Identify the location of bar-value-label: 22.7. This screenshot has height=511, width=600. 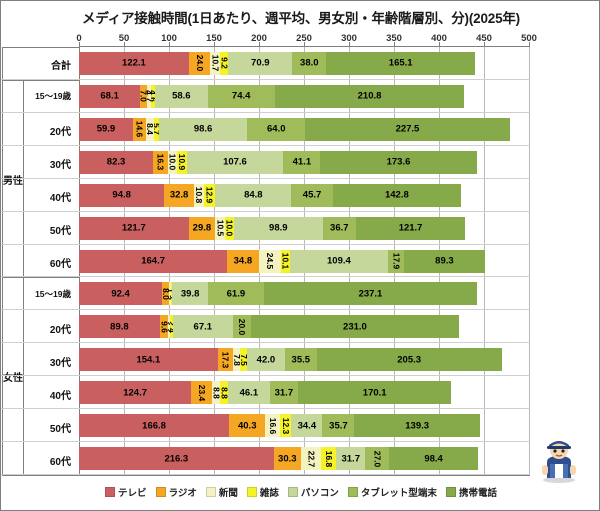
(311, 458).